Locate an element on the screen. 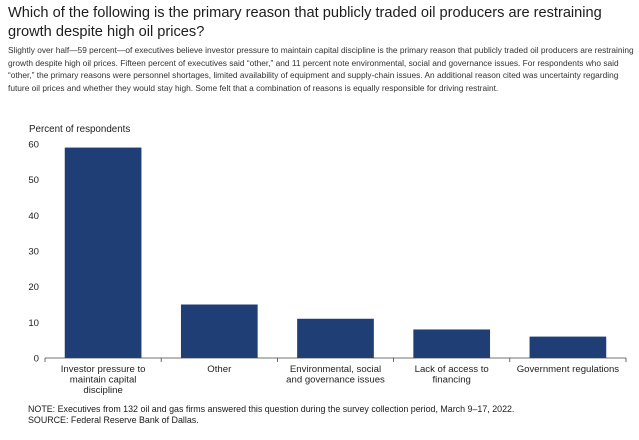 Image resolution: width=639 pixels, height=440 pixels. x-category-label: Other is located at coordinates (219, 369).